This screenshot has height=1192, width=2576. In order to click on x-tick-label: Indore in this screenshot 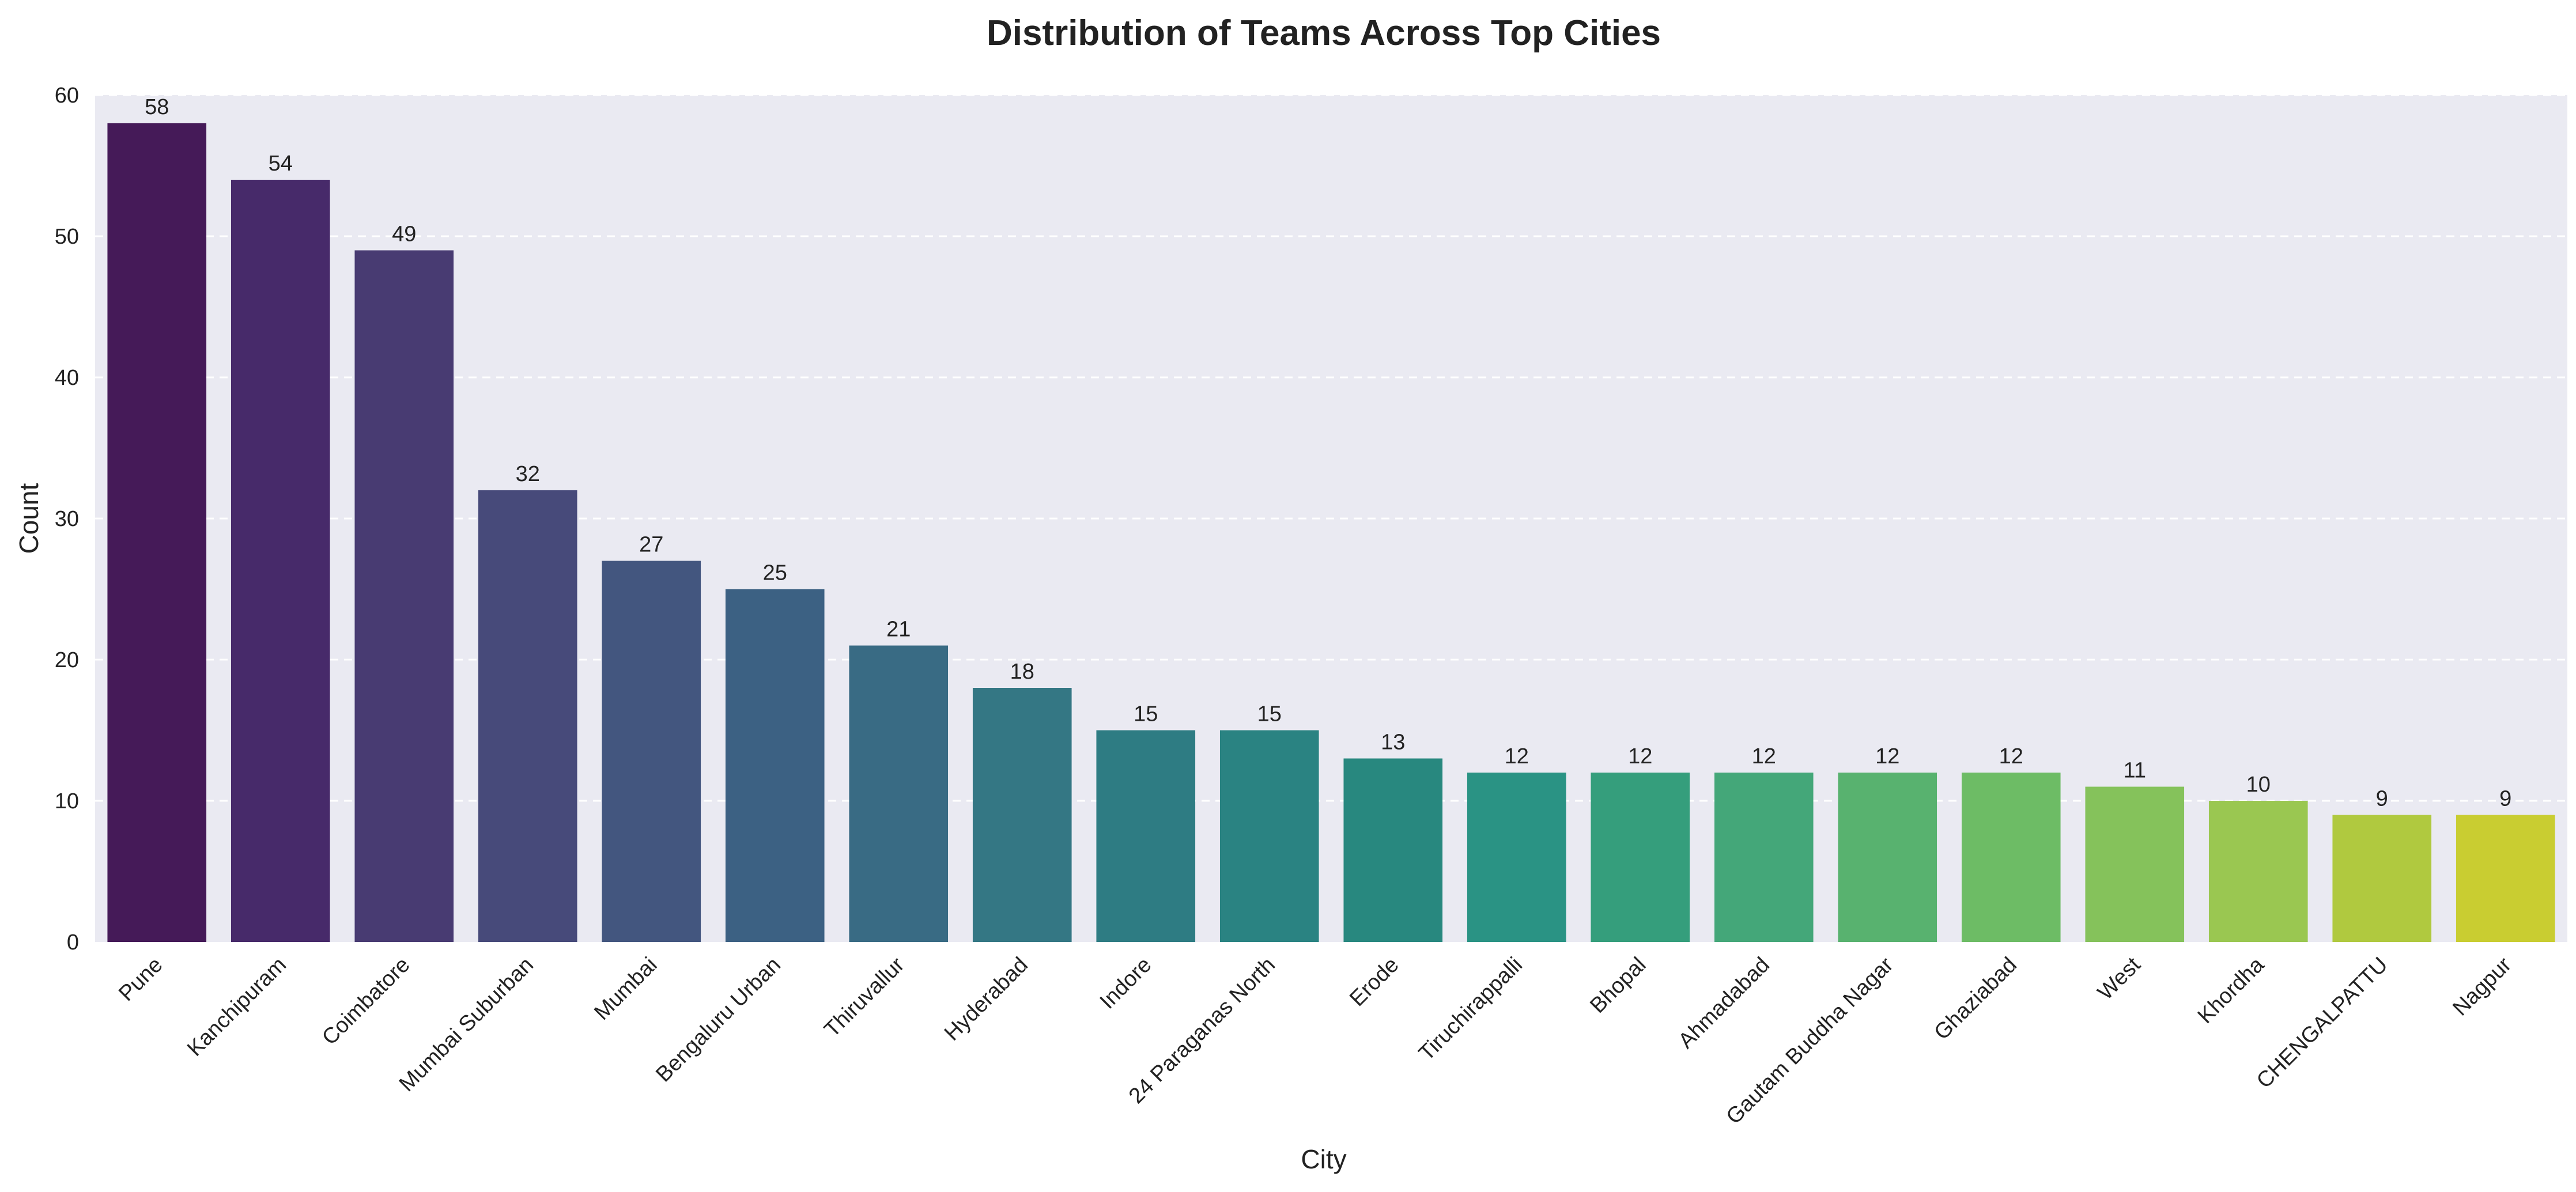, I will do `click(1126, 983)`.